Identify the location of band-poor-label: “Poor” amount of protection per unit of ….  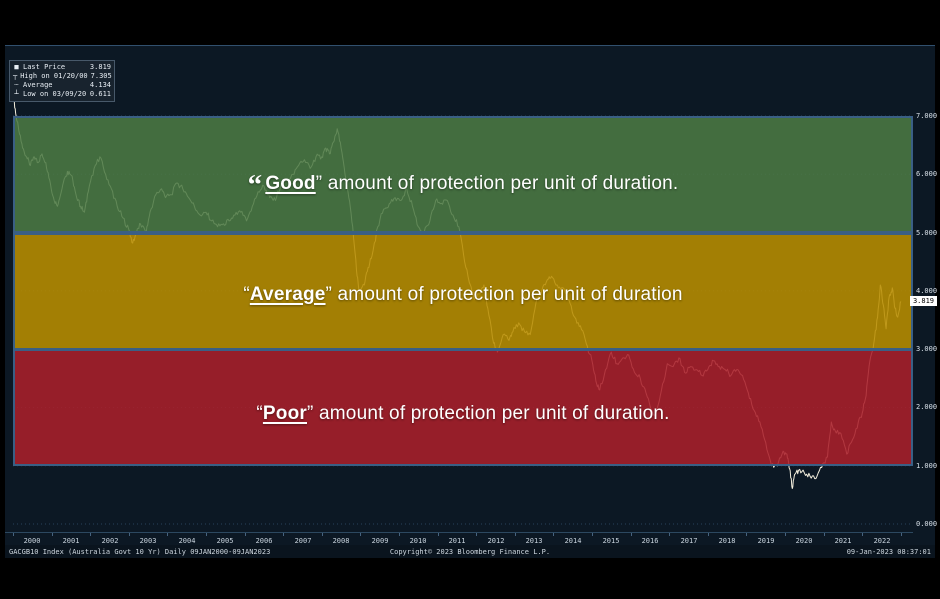
(462, 408).